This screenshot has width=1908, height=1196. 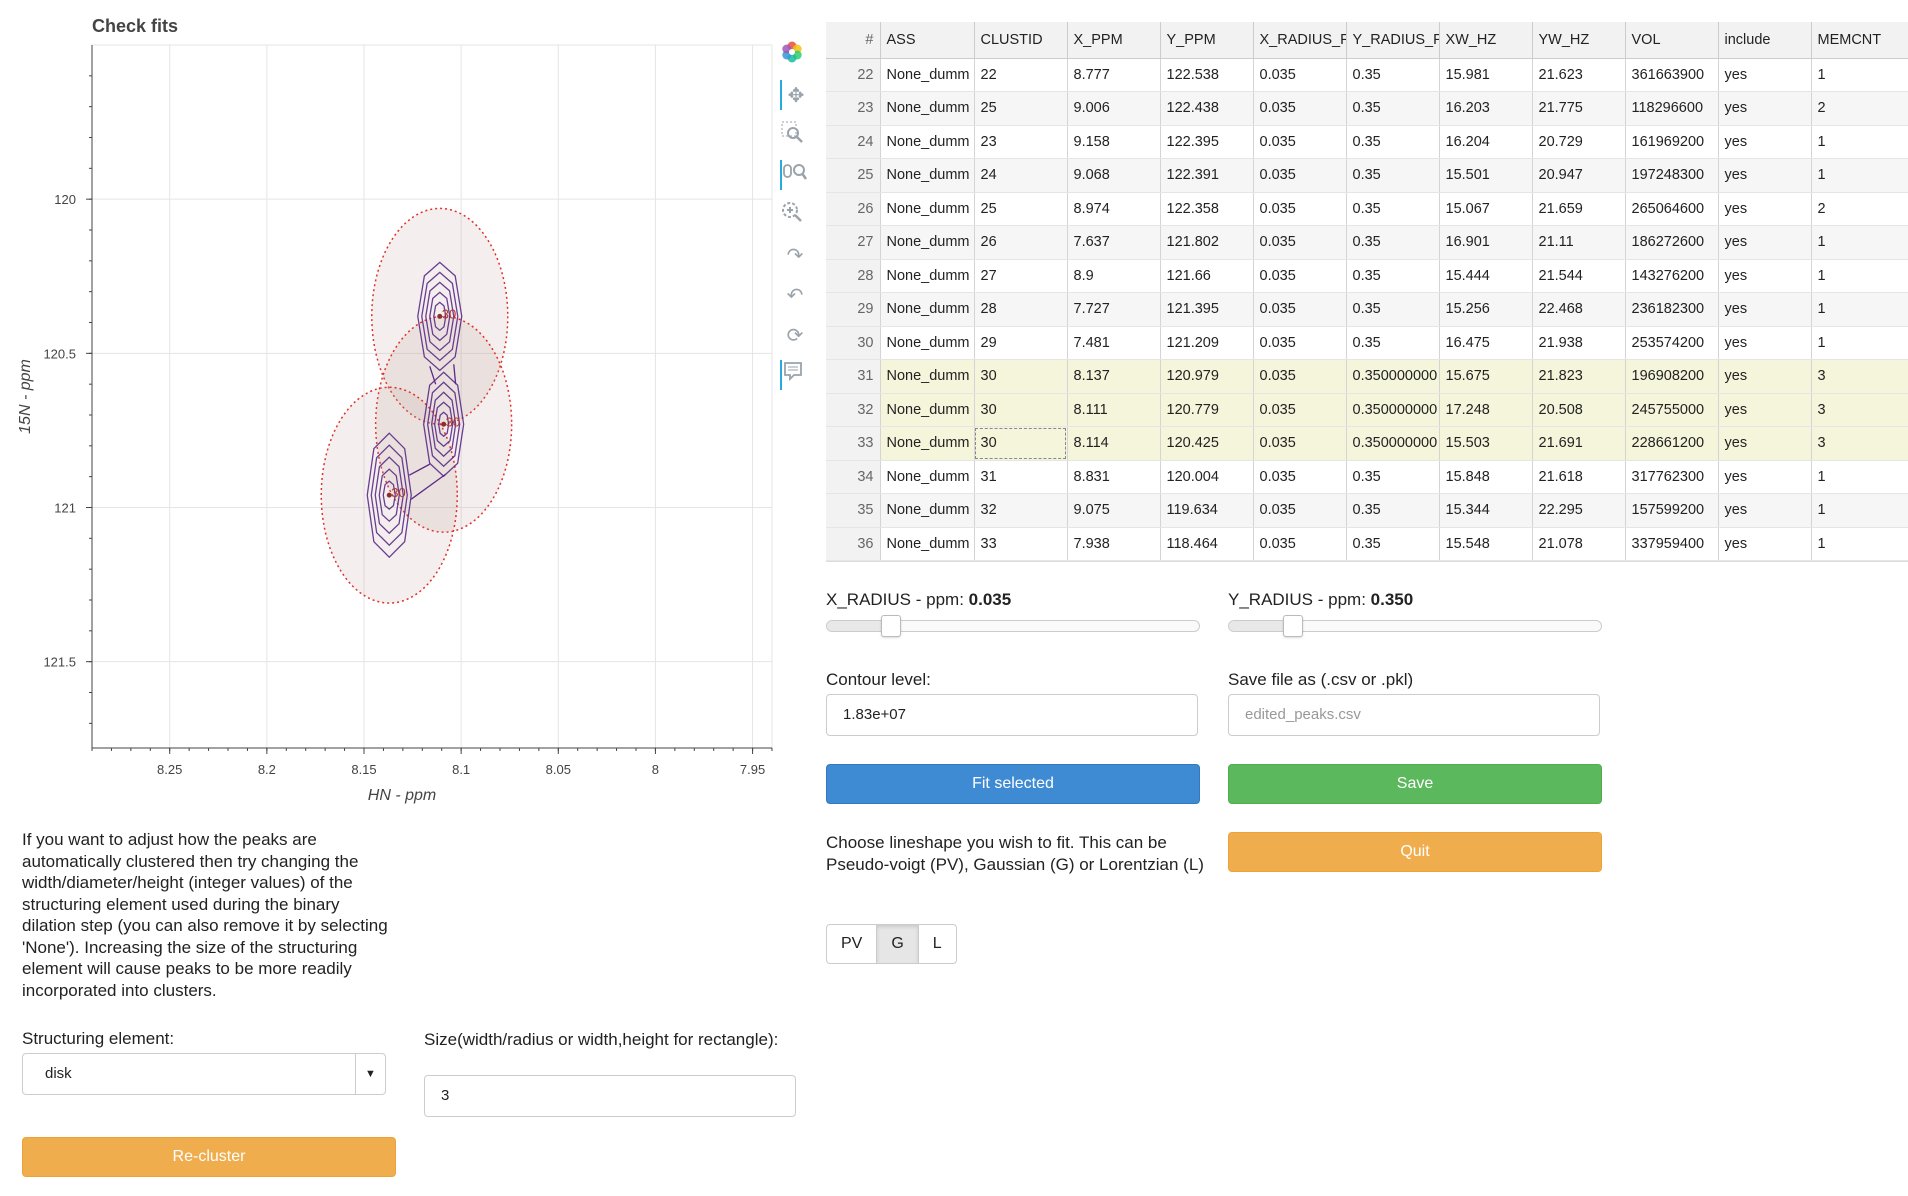 I want to click on table-cell: 23, so click(x=853, y=108).